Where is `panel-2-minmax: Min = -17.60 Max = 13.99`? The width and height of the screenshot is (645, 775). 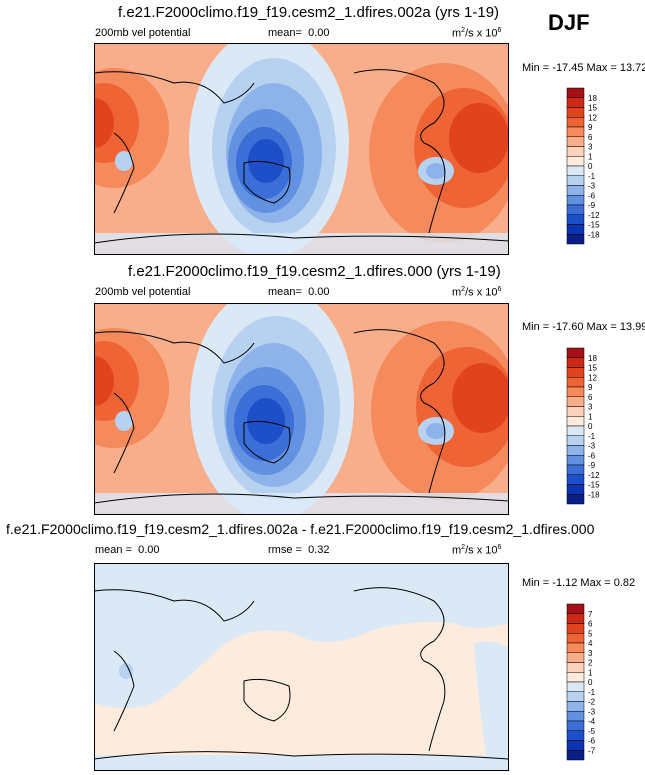 panel-2-minmax: Min = -17.60 Max = 13.99 is located at coordinates (583, 327).